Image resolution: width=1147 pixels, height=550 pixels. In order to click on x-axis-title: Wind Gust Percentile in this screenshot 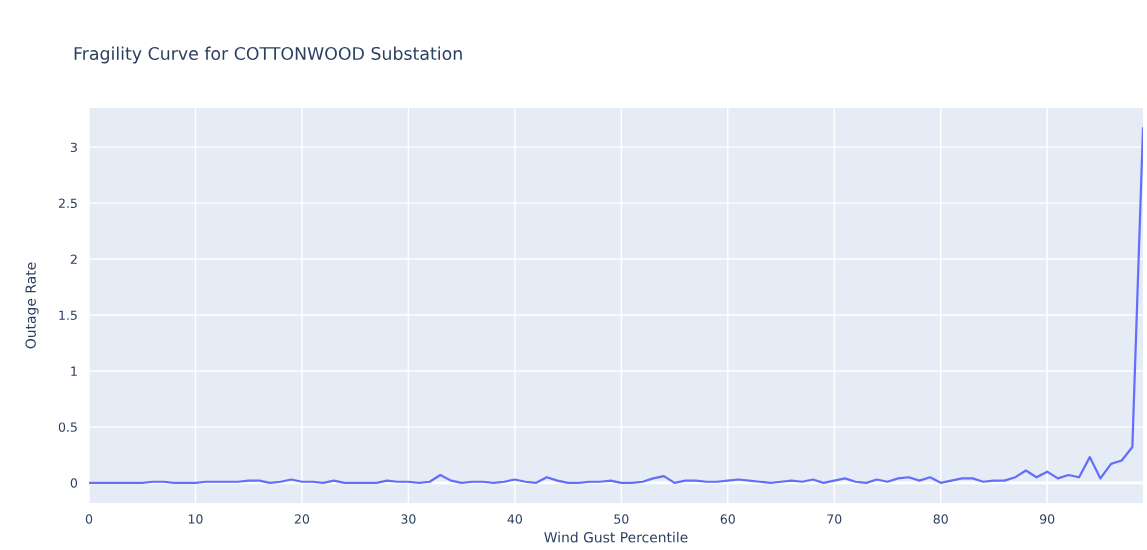, I will do `click(616, 537)`.